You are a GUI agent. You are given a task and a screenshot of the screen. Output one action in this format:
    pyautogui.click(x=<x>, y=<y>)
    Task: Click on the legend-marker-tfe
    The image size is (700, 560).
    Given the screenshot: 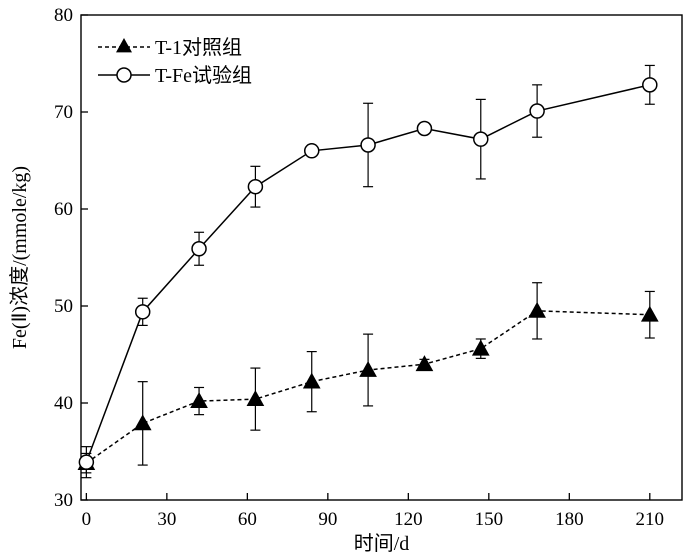 What is the action you would take?
    pyautogui.click(x=124, y=75)
    